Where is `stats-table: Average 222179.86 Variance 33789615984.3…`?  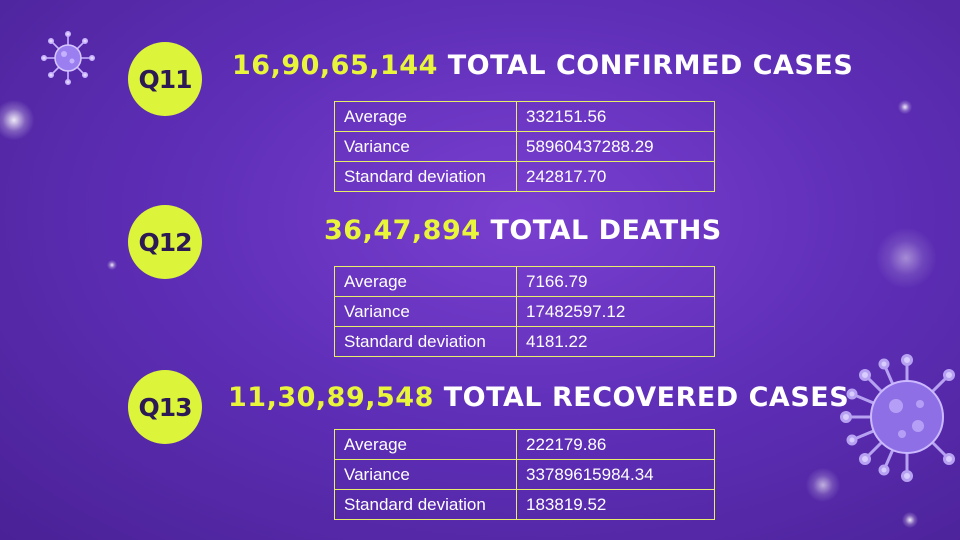
stats-table: Average 222179.86 Variance 33789615984.3… is located at coordinates (524, 474).